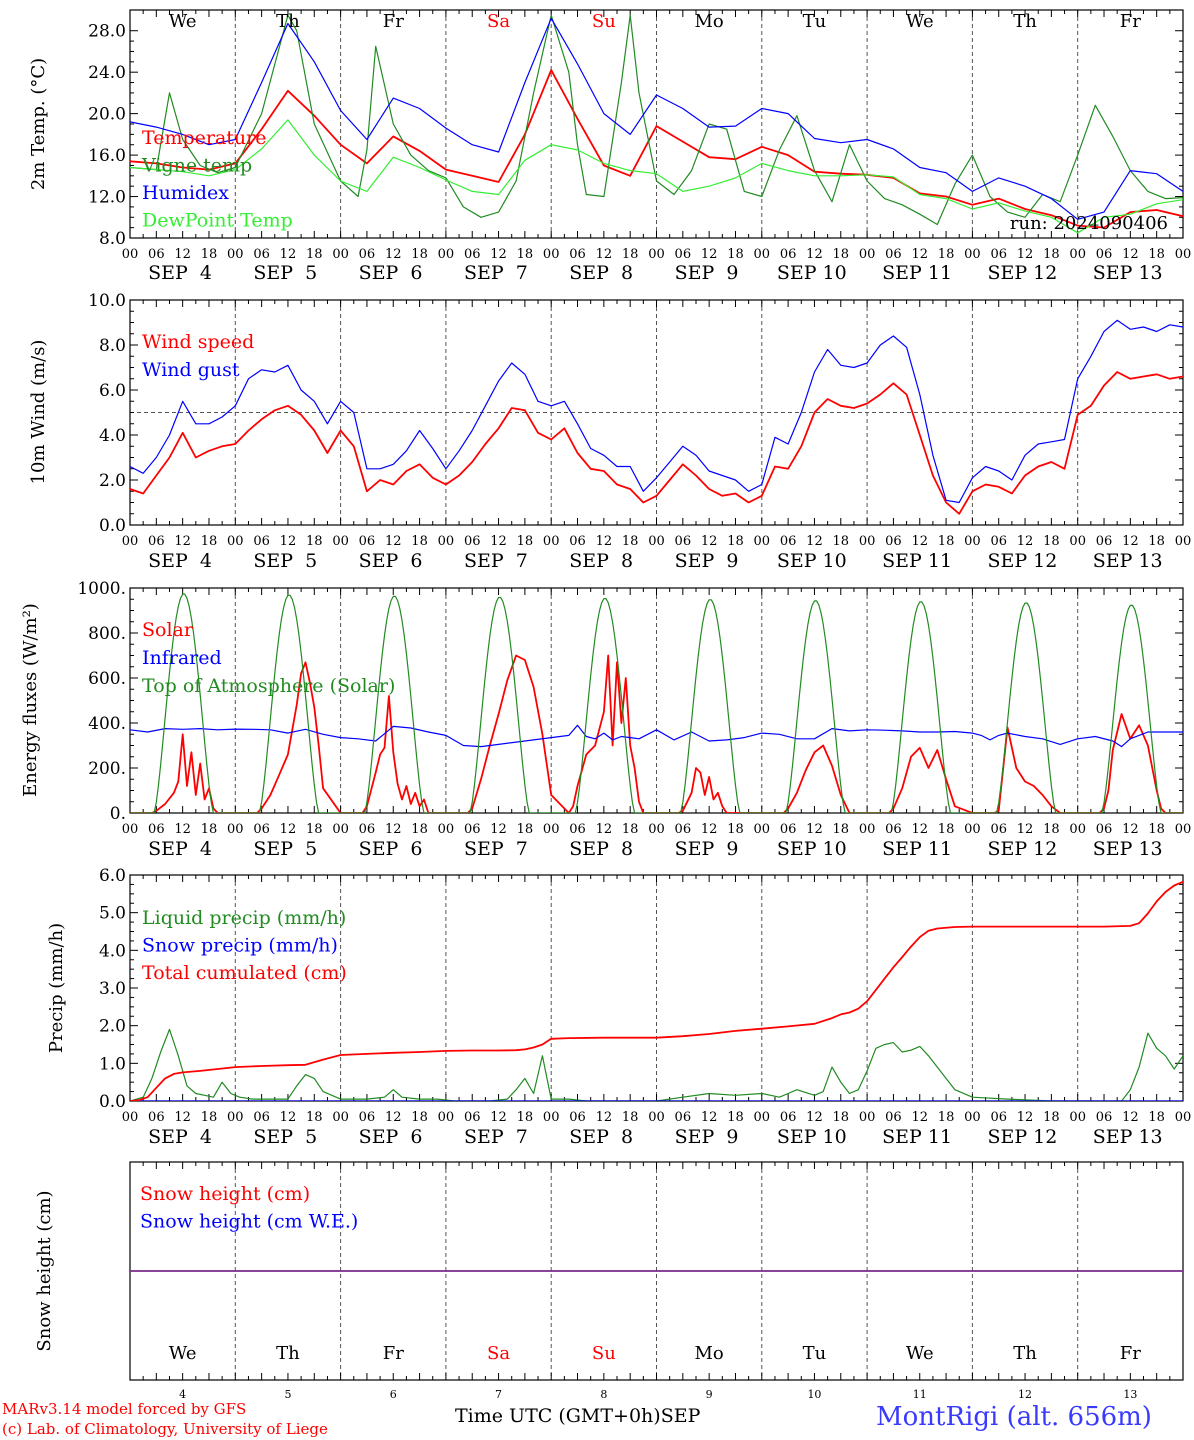  Describe the element at coordinates (709, 1394) in the screenshot. I see `day-number-label: 9` at that location.